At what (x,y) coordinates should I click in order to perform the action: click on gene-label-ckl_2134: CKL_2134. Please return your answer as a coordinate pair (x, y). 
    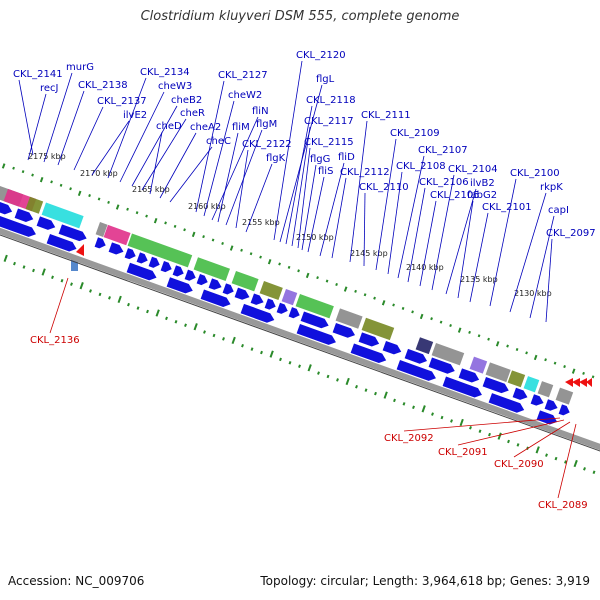
    Looking at the image, I should click on (165, 72).